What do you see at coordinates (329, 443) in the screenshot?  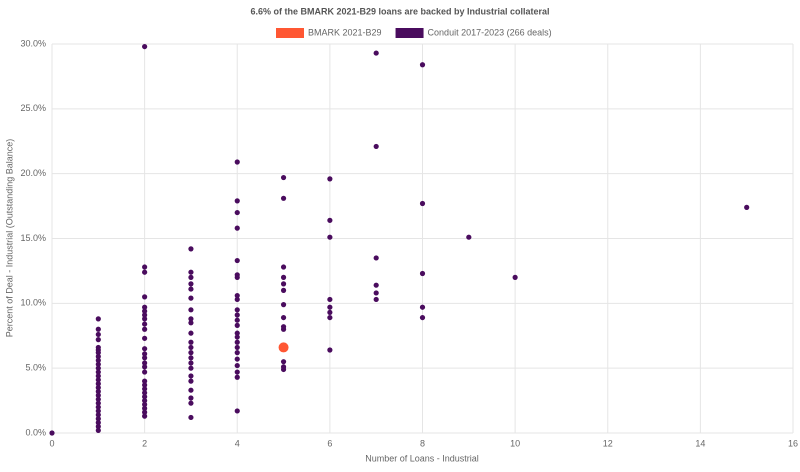 I see `x-tick-label: 6` at bounding box center [329, 443].